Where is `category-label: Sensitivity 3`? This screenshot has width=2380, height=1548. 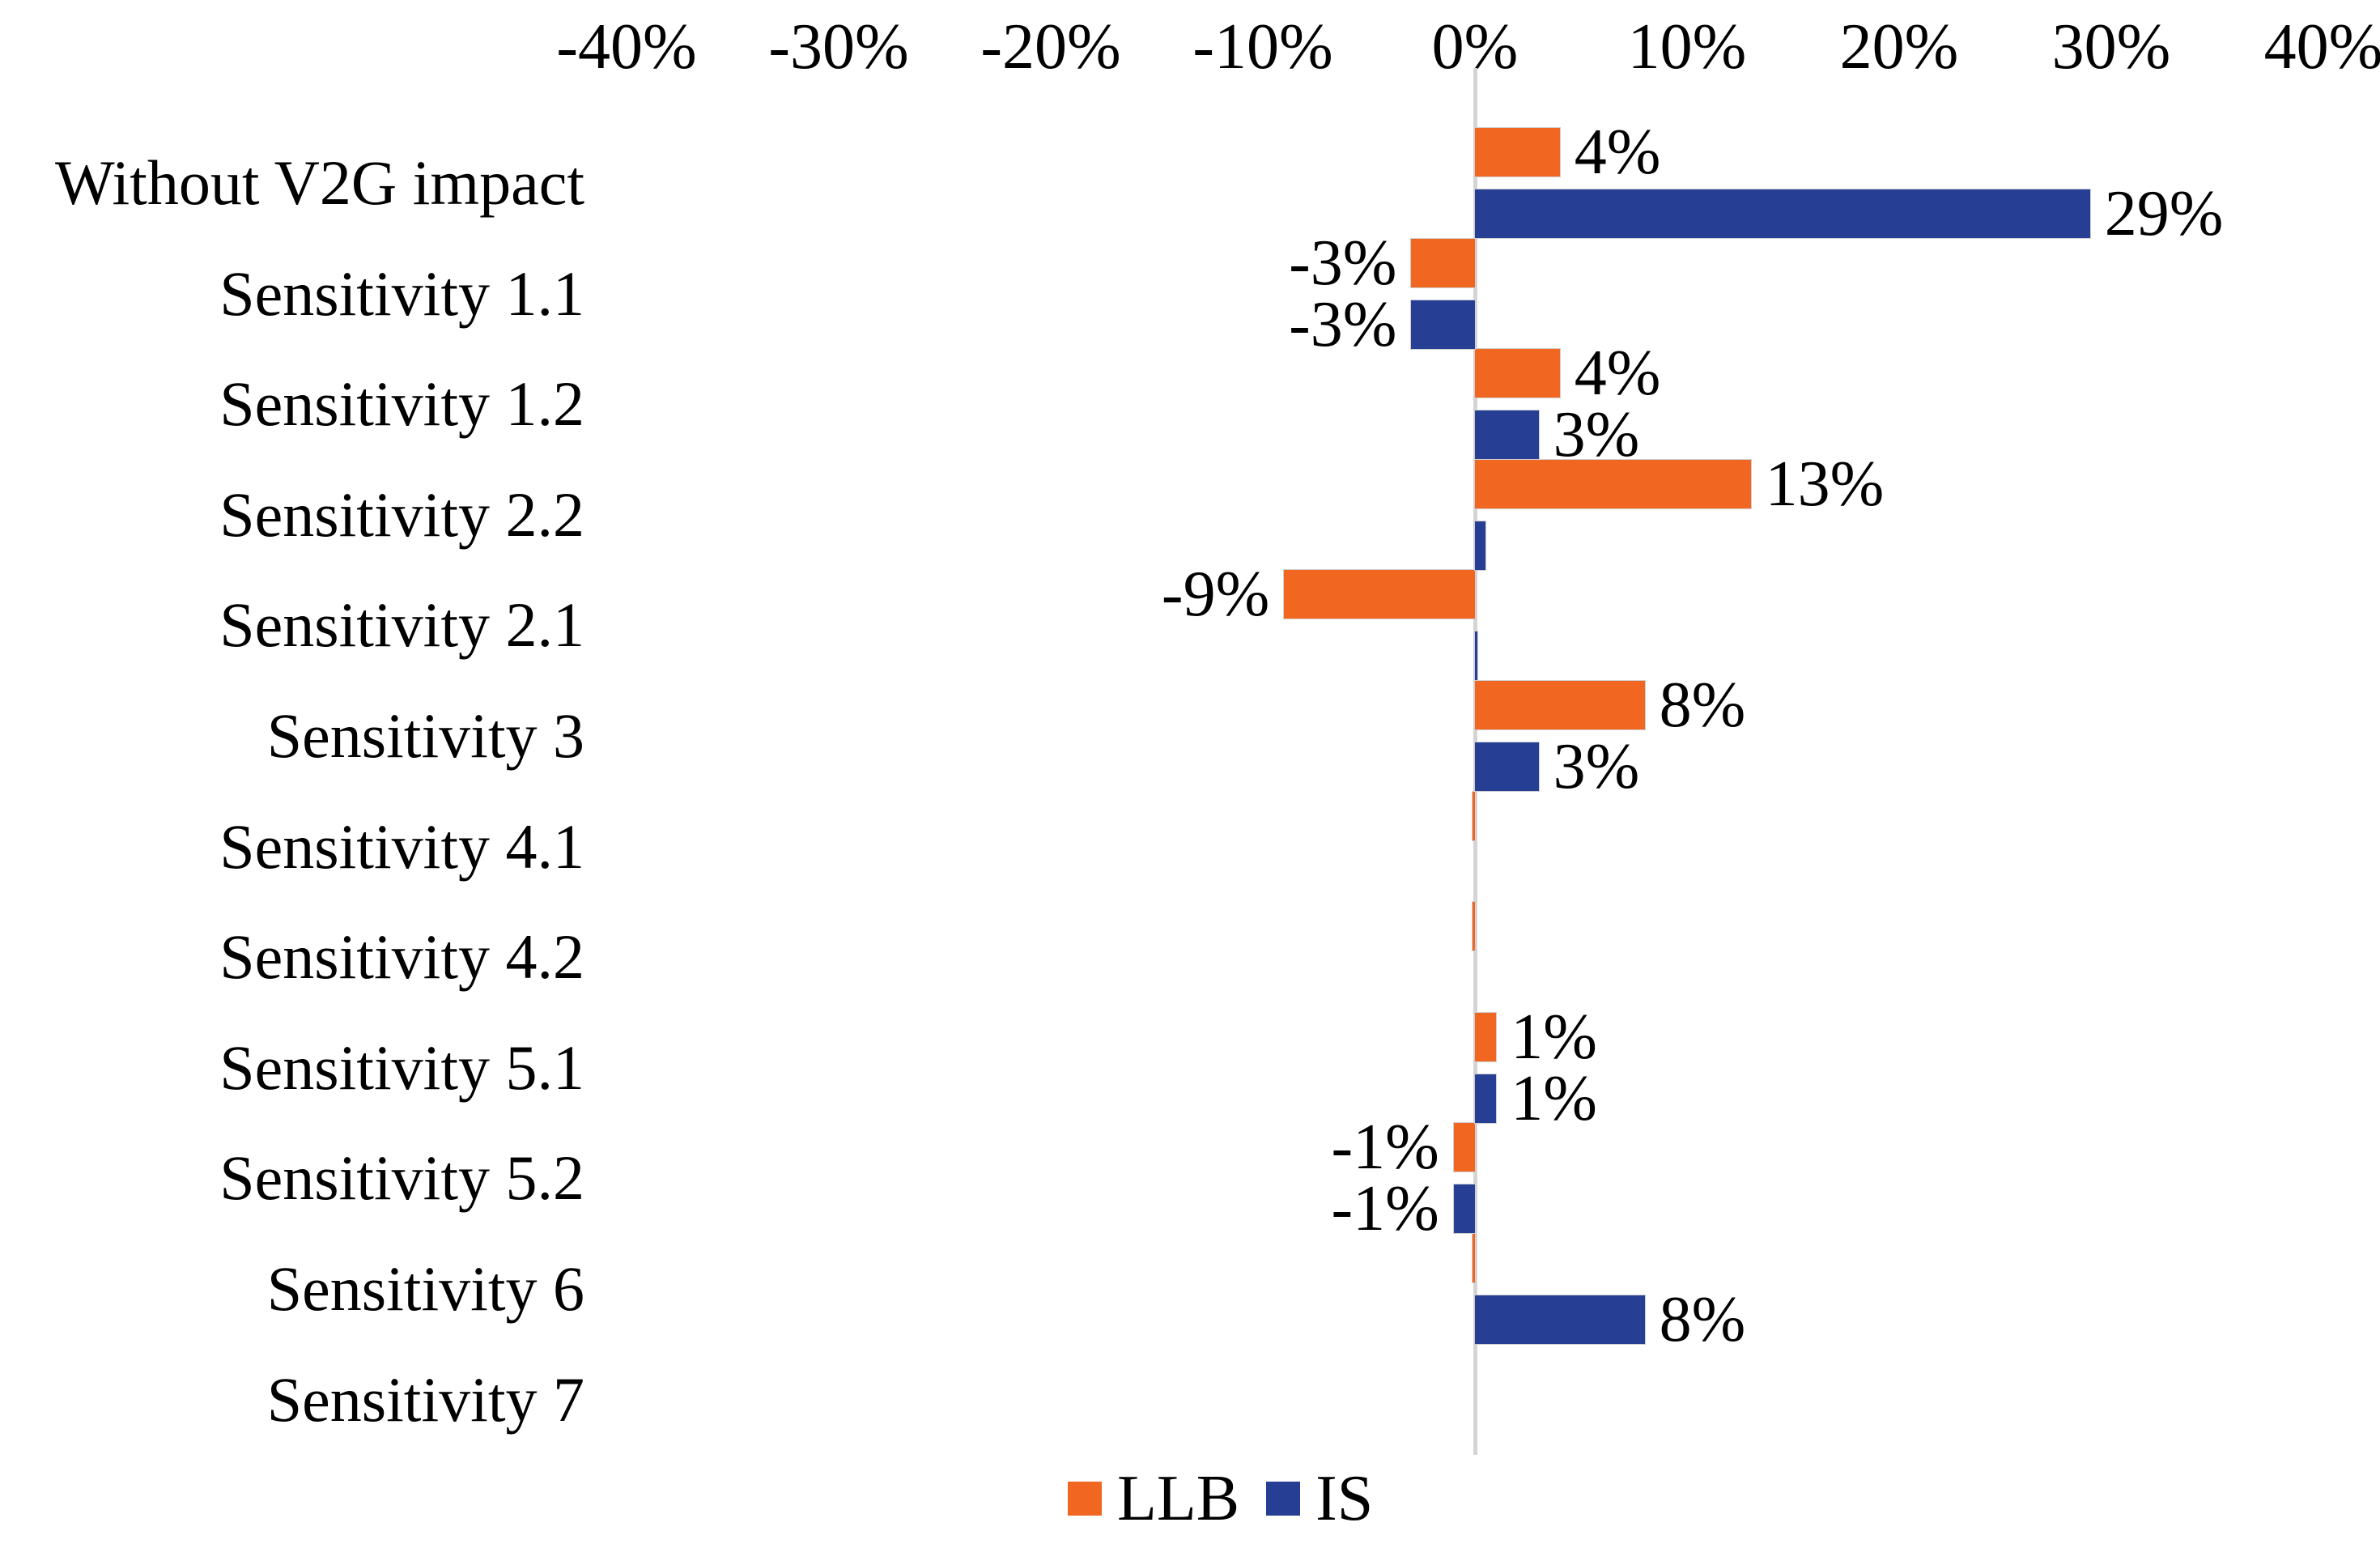 category-label: Sensitivity 3 is located at coordinates (425, 735).